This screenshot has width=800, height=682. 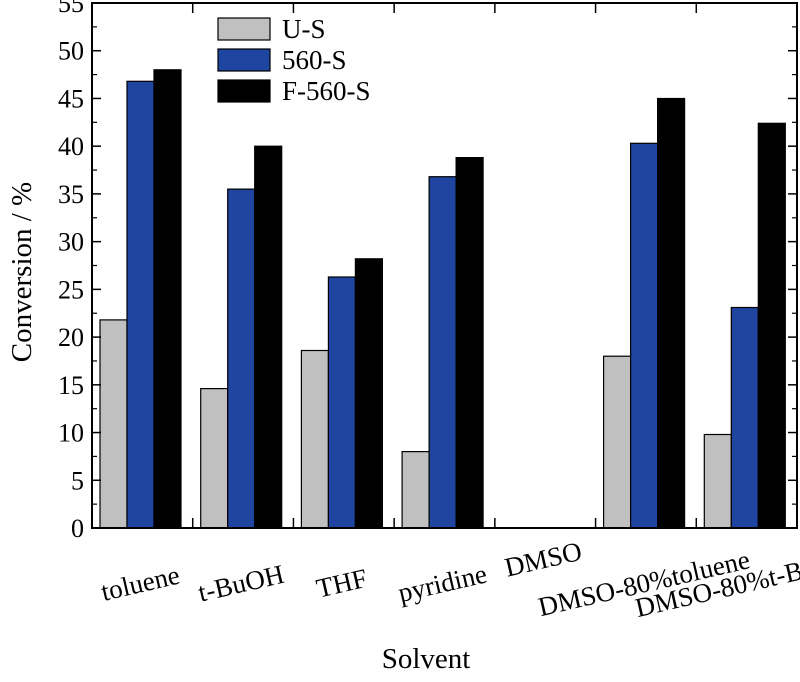 What do you see at coordinates (71, 51) in the screenshot?
I see `y-tick-label: 50` at bounding box center [71, 51].